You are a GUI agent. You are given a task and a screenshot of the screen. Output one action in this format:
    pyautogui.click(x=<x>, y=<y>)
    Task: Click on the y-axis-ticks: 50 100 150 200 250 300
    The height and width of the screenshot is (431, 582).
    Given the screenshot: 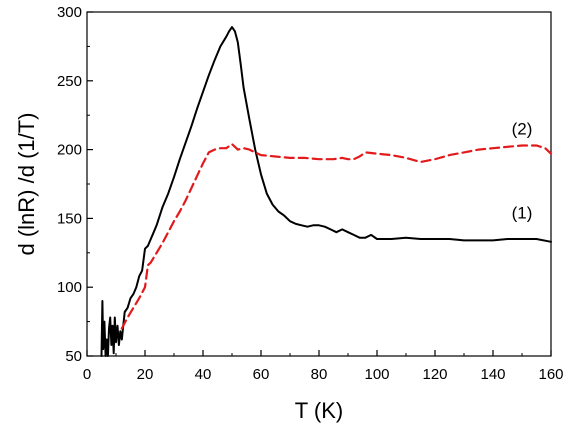 What is the action you would take?
    pyautogui.click(x=75, y=184)
    